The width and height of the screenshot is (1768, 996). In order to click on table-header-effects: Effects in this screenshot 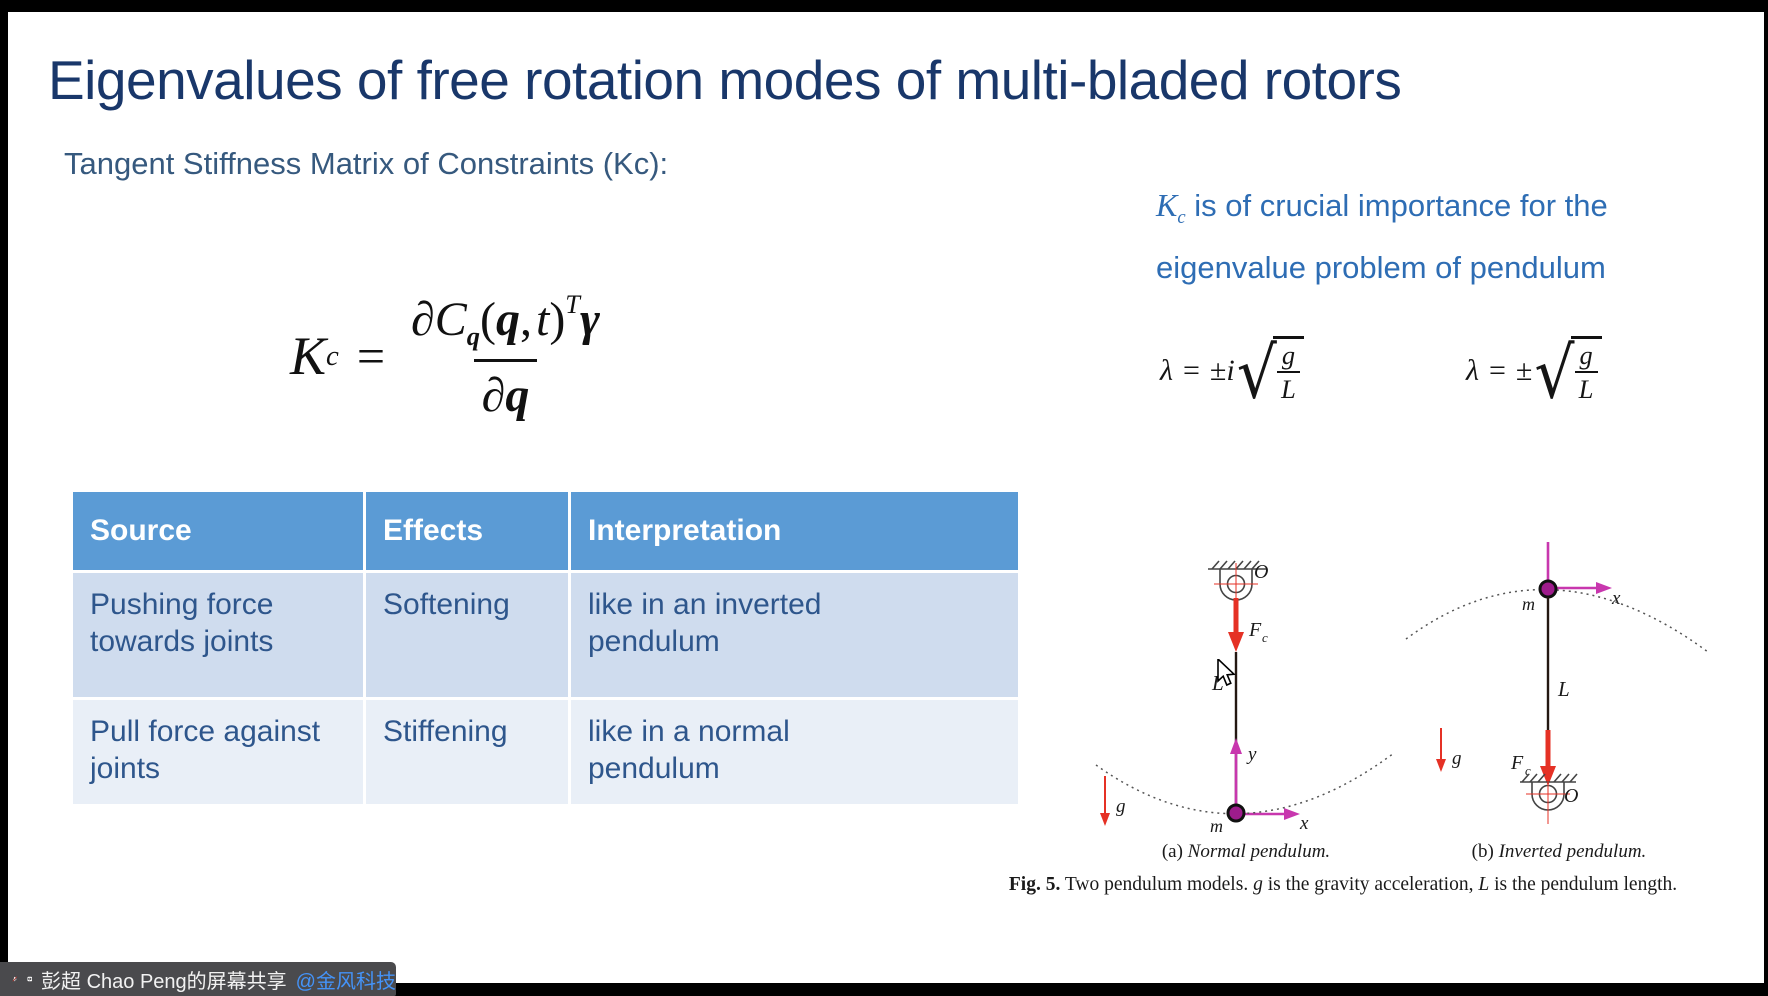, I will do `click(467, 531)`.